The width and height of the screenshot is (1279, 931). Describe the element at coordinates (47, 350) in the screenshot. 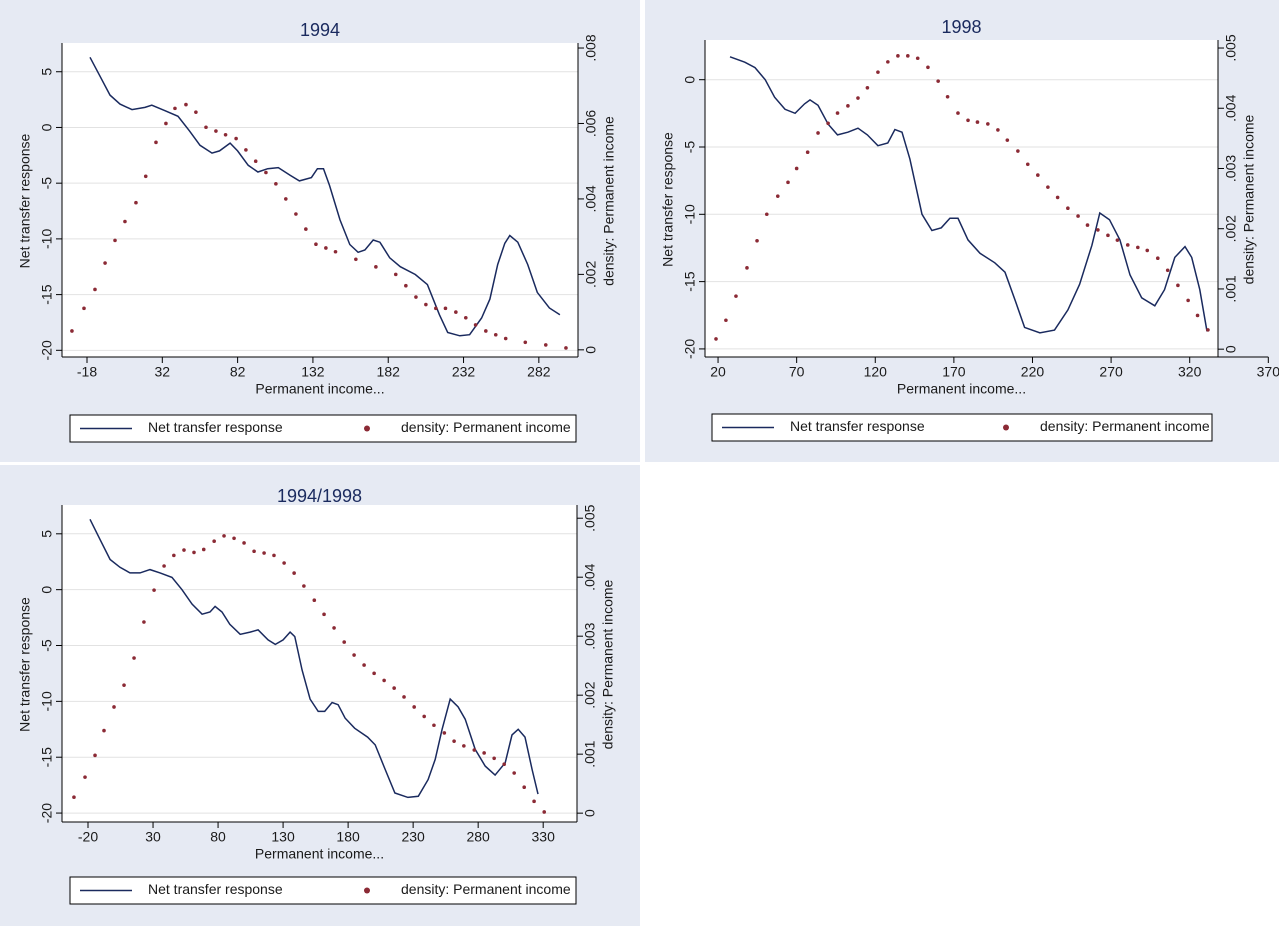

I see `y-tick-label: -20` at that location.